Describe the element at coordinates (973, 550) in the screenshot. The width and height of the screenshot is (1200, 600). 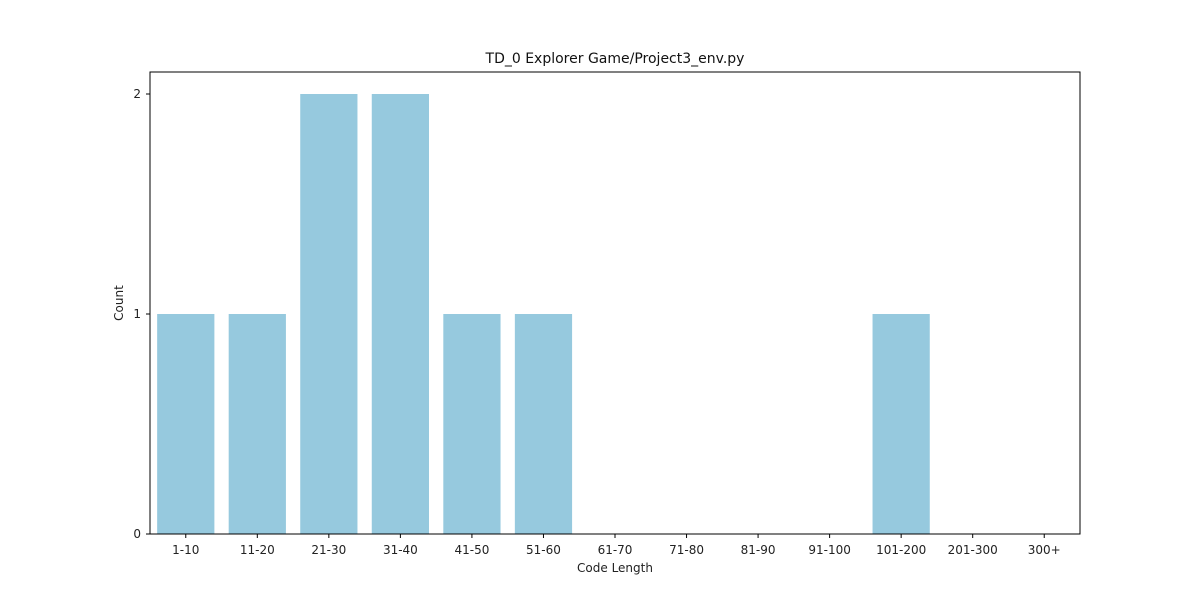
I see `x-tick-label: 201-300` at that location.